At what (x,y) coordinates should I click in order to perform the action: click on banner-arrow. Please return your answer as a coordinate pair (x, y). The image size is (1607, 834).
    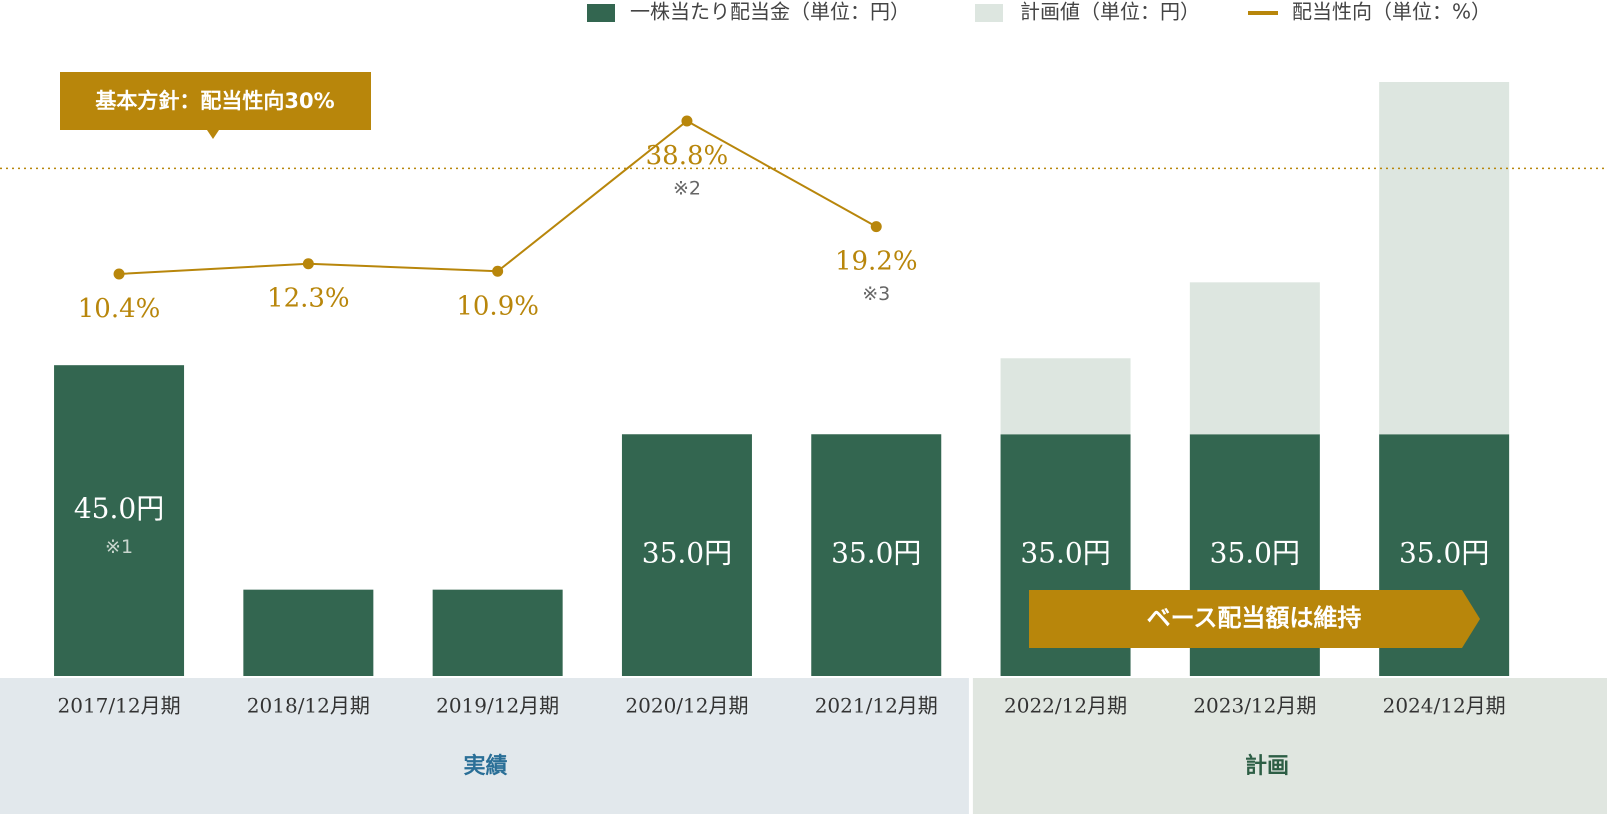
    Looking at the image, I should click on (1254, 619).